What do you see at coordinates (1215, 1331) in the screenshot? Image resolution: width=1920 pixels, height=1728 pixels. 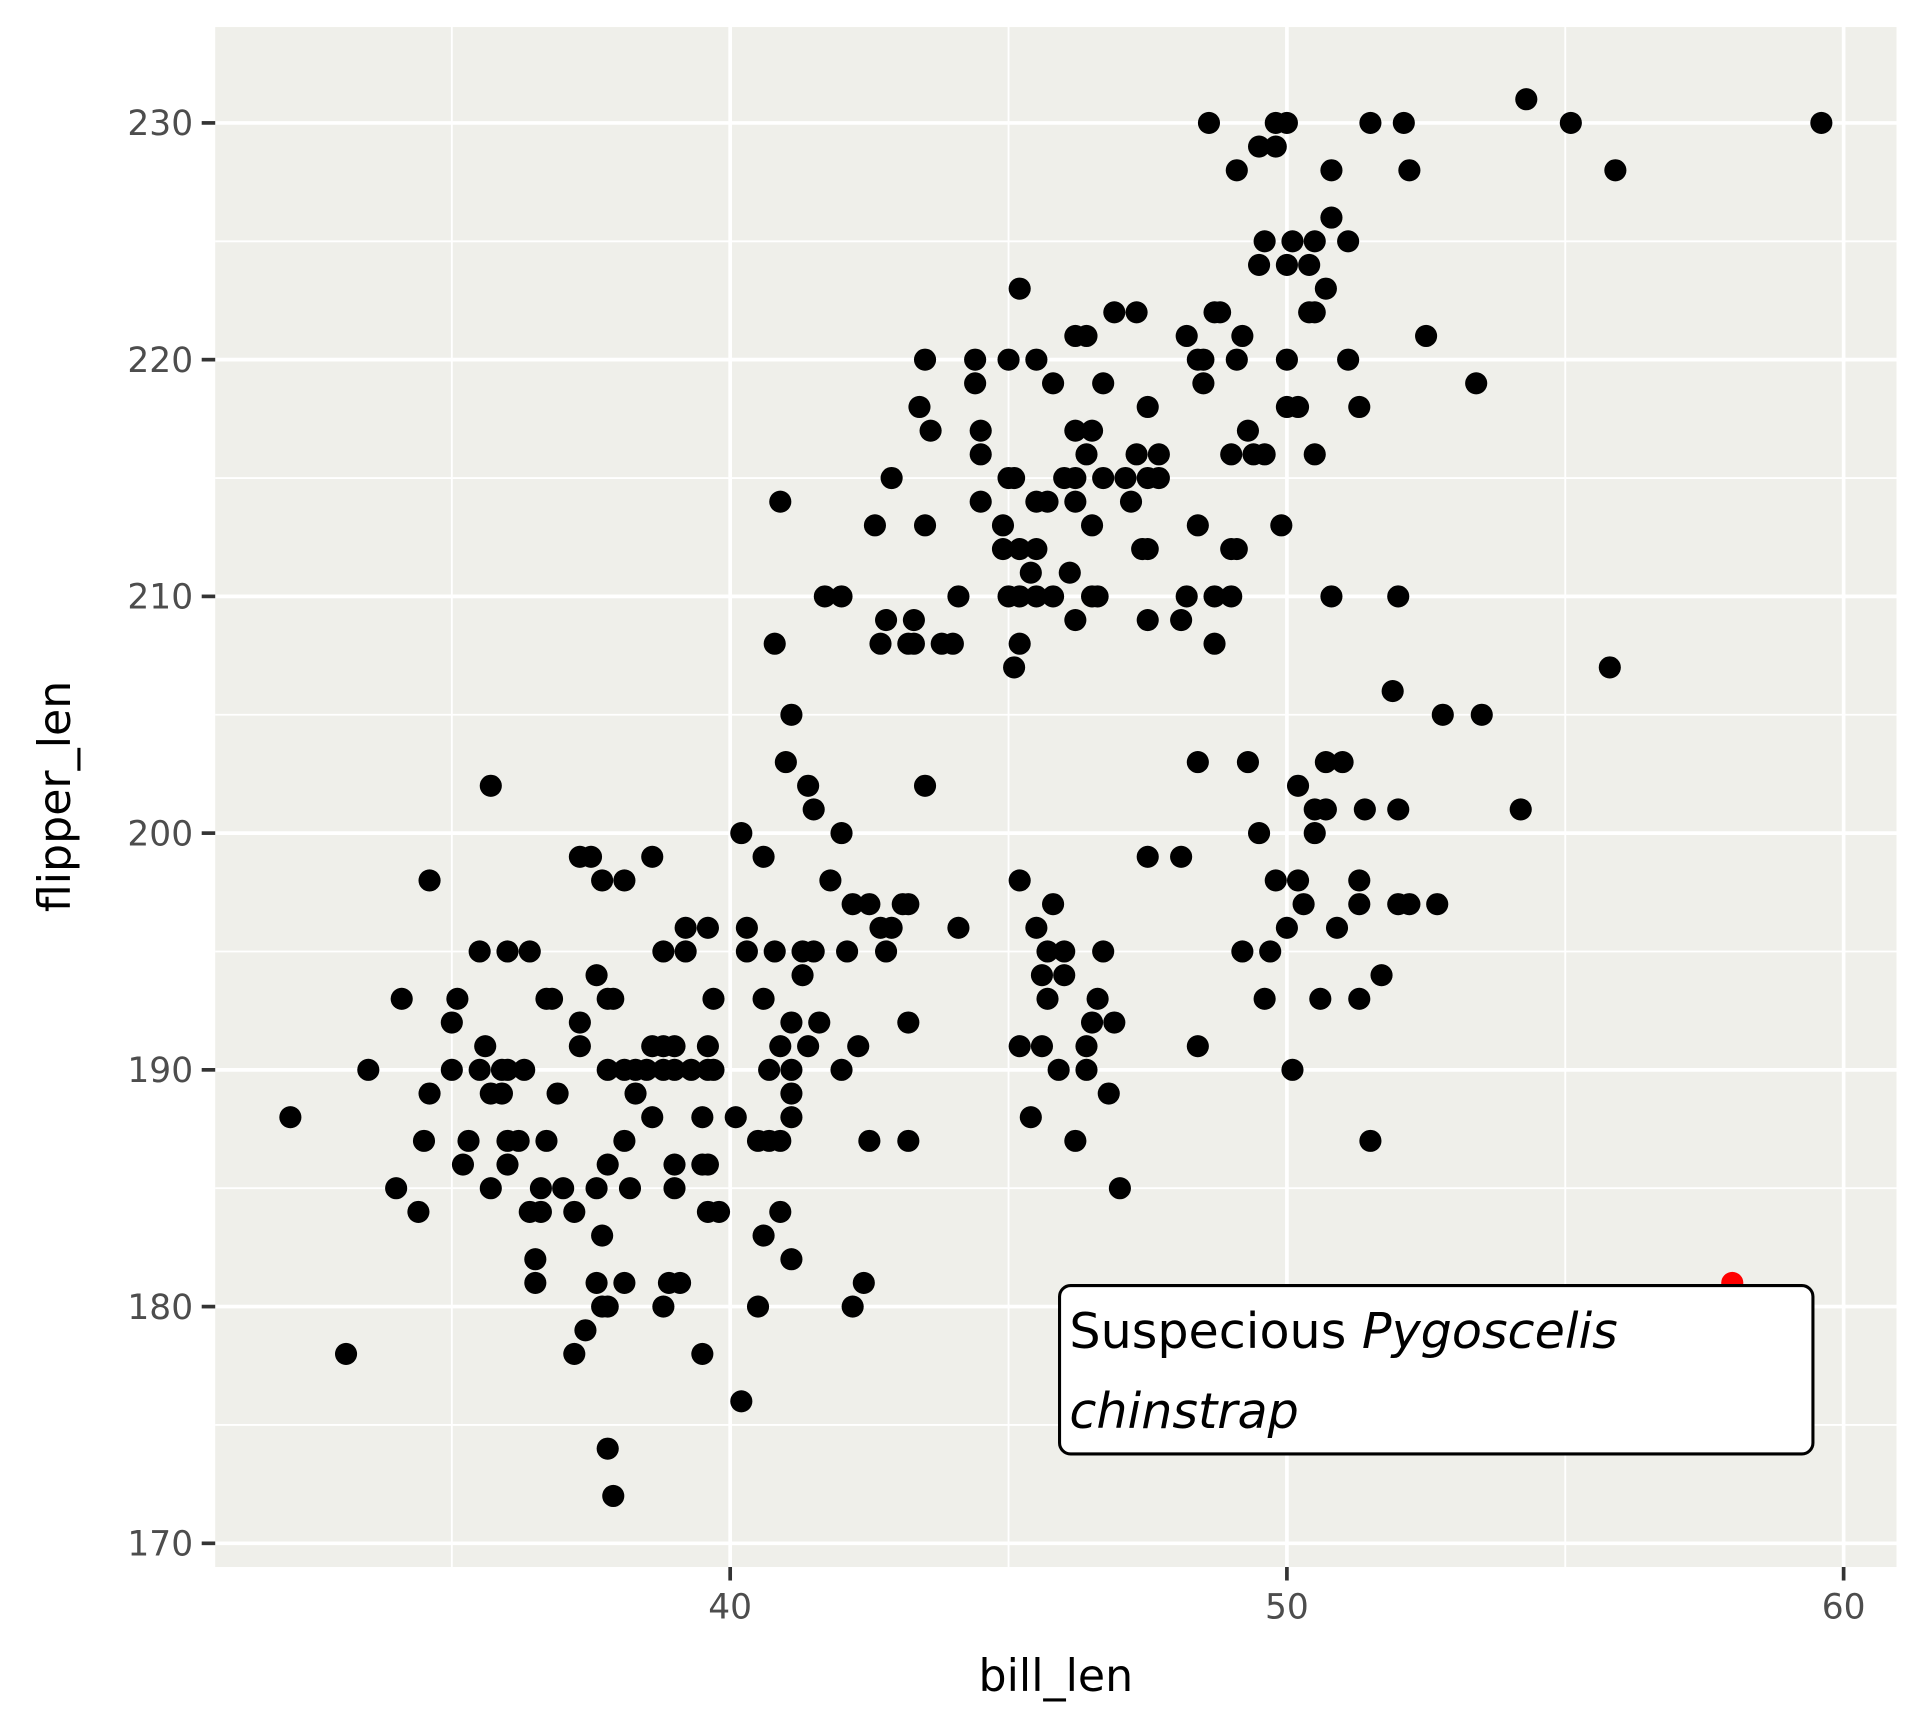 I see `annotation-plain: Suspecious` at bounding box center [1215, 1331].